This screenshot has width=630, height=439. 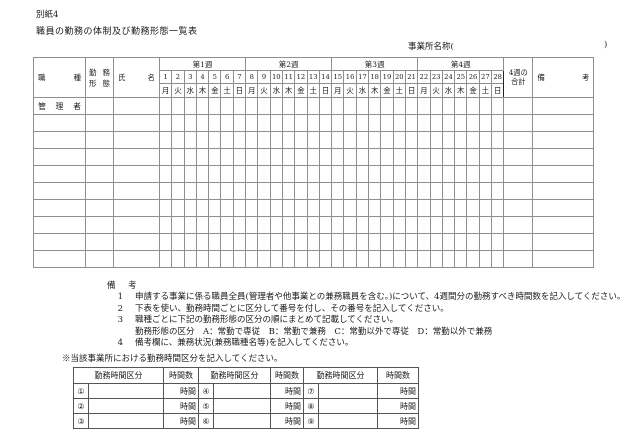 I want to click on work-form-cell, so click(x=99, y=259).